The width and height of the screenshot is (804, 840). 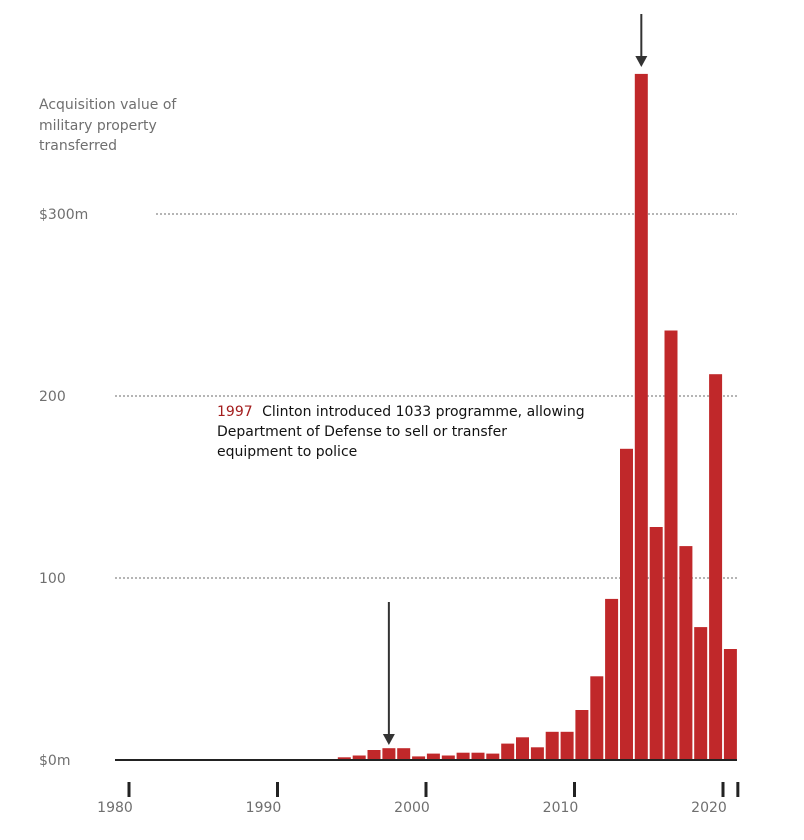 What do you see at coordinates (561, 808) in the screenshot?
I see `x-tick-label-2010: 2010` at bounding box center [561, 808].